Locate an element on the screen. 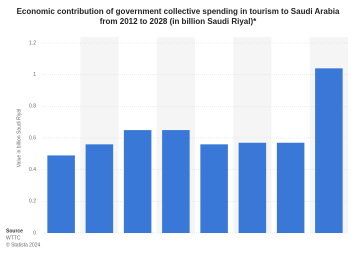 The width and height of the screenshot is (355, 253). y-axis-label: Value in billion Saudi Riyal is located at coordinates (19, 138).